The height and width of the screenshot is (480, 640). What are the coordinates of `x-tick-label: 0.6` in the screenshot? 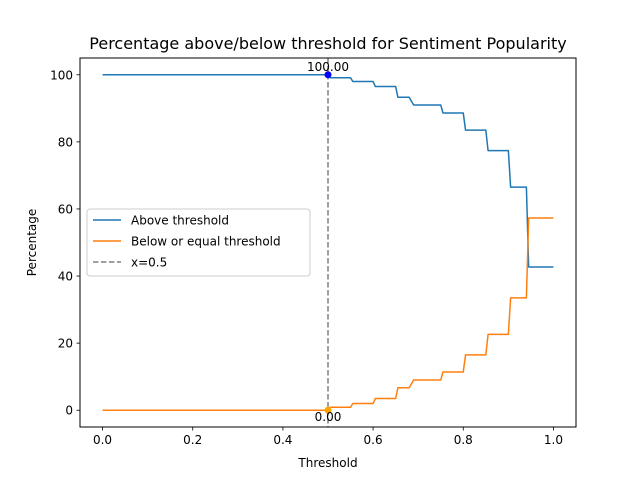 It's located at (373, 440).